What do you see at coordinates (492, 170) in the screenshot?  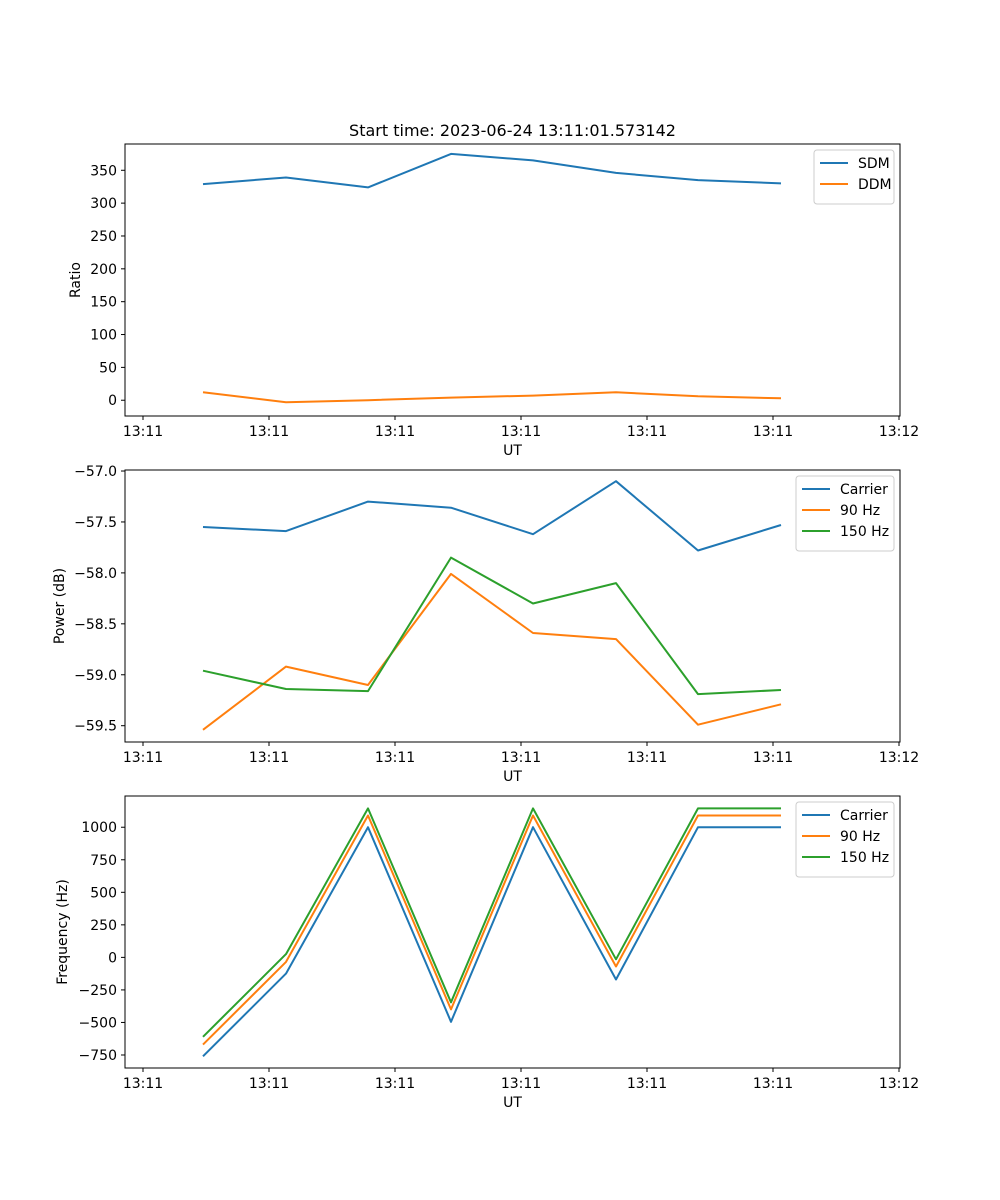 I see `series-line-sdm` at bounding box center [492, 170].